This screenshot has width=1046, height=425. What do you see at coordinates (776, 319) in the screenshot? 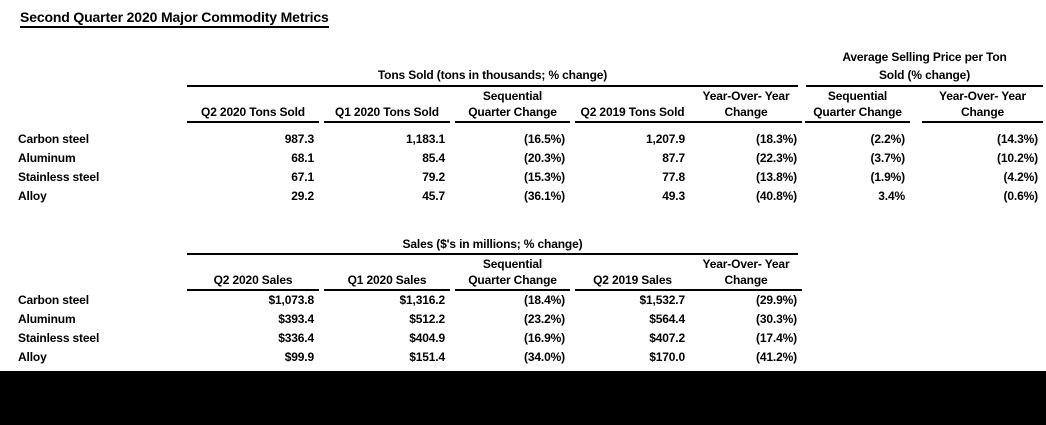
I see `cell-yoy-change: (30.3%)` at bounding box center [776, 319].